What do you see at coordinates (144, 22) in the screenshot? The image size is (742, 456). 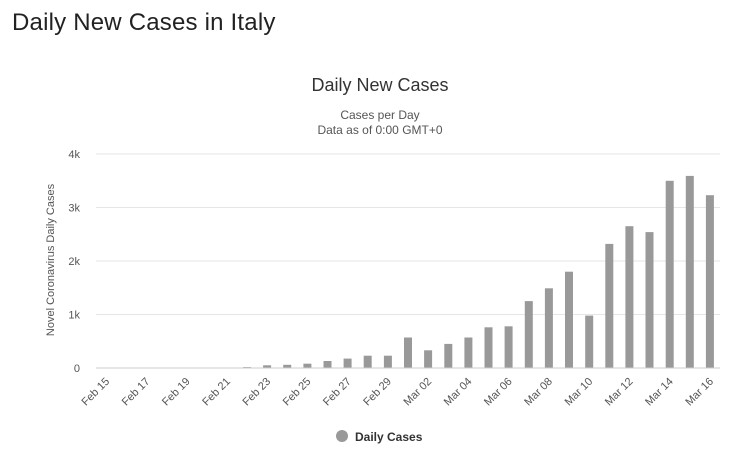 I see `page-title: Daily New Cases in Italy` at bounding box center [144, 22].